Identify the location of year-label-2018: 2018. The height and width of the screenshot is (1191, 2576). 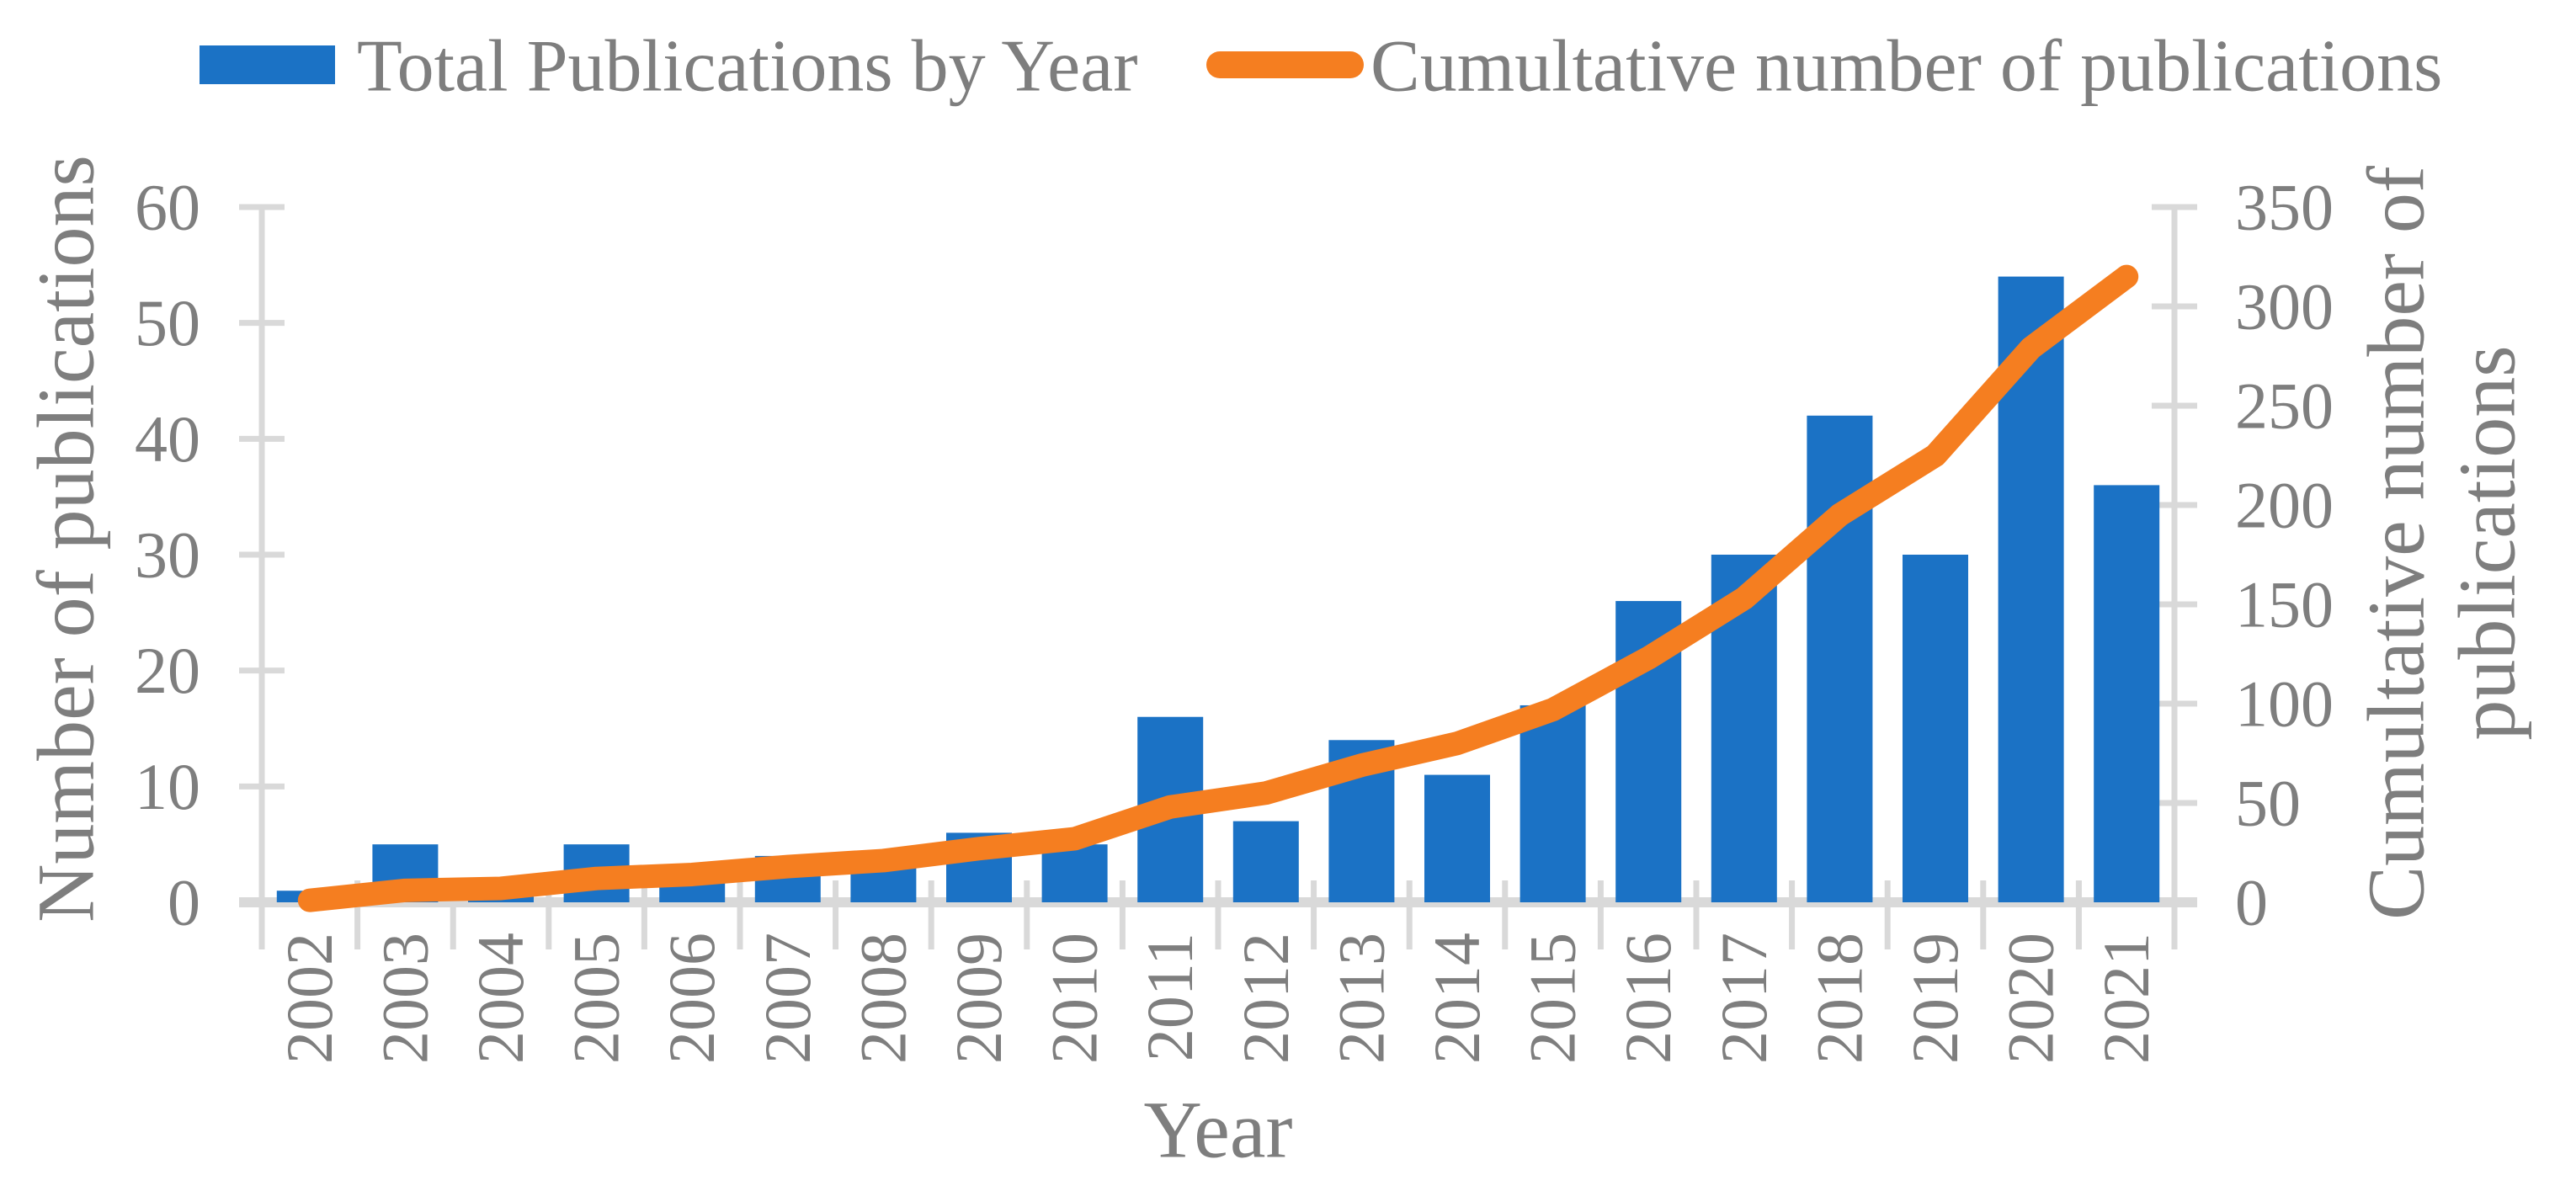
(1839, 999).